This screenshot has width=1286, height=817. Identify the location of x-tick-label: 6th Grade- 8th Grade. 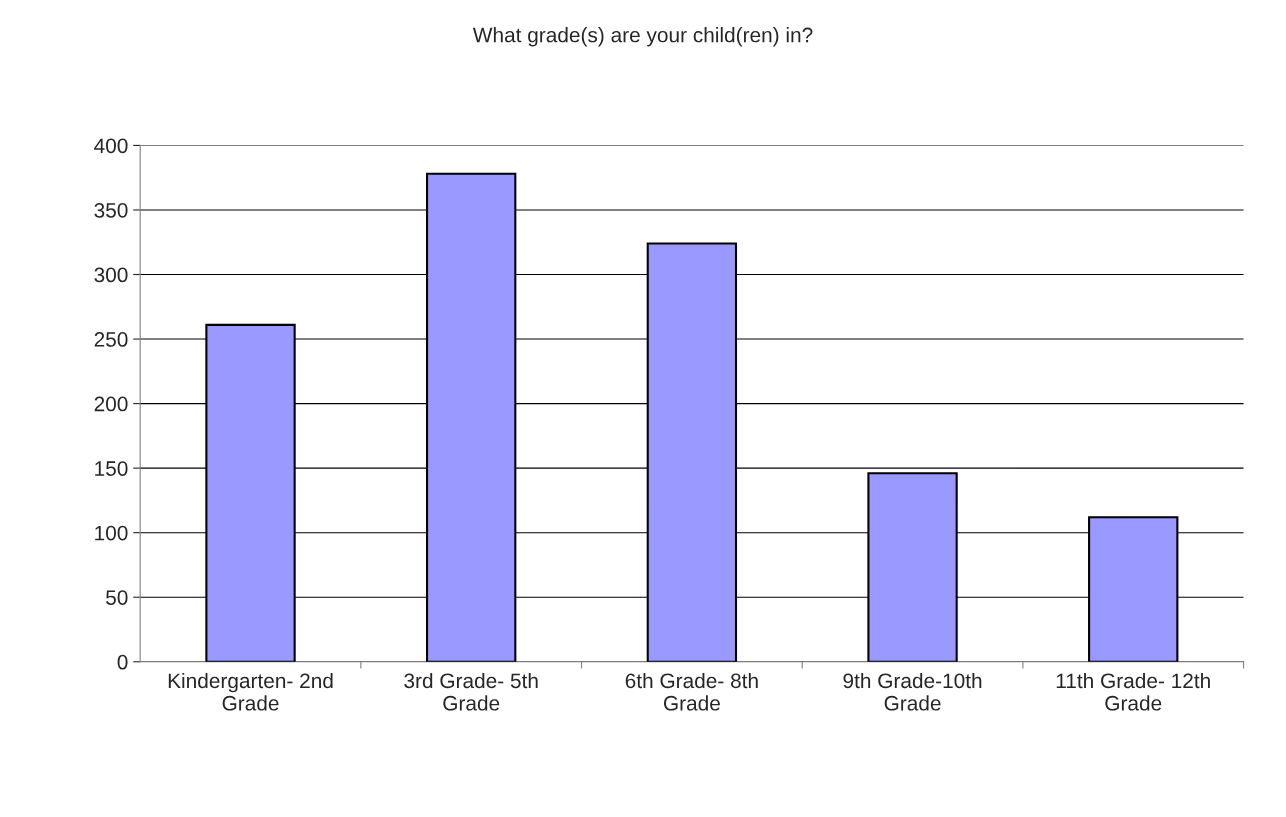
(691, 691).